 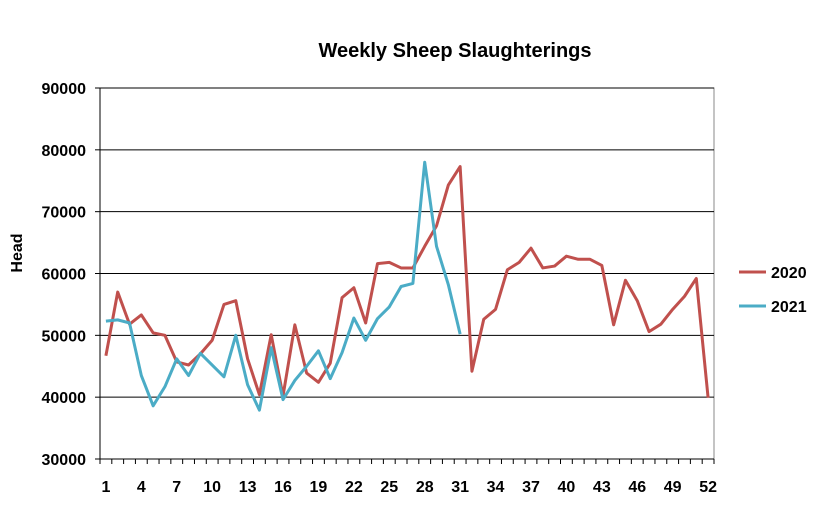 I want to click on x-tick-label: 43, so click(x=602, y=487).